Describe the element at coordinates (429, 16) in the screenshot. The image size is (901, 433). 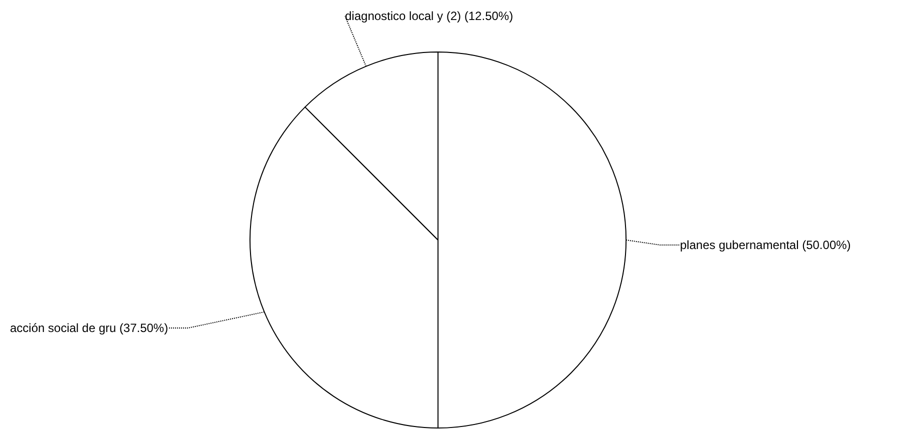
I see `slice-label: diagnostico local y (2) (12.50%)` at that location.